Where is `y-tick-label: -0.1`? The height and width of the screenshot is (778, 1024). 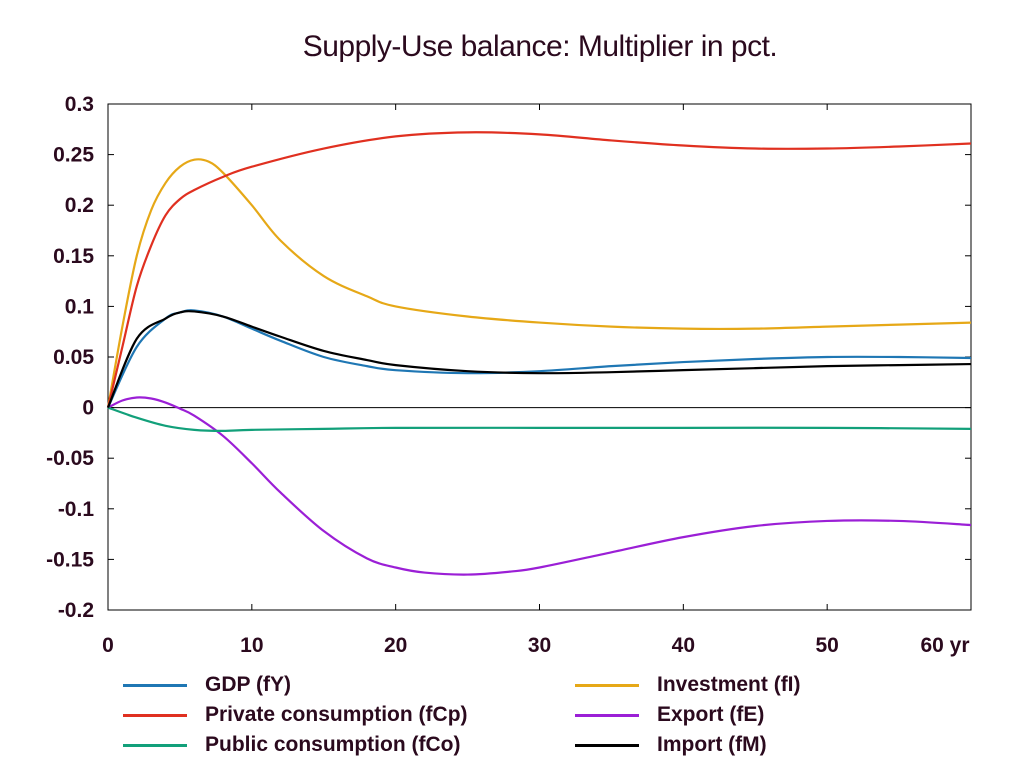 y-tick-label: -0.1 is located at coordinates (76, 509).